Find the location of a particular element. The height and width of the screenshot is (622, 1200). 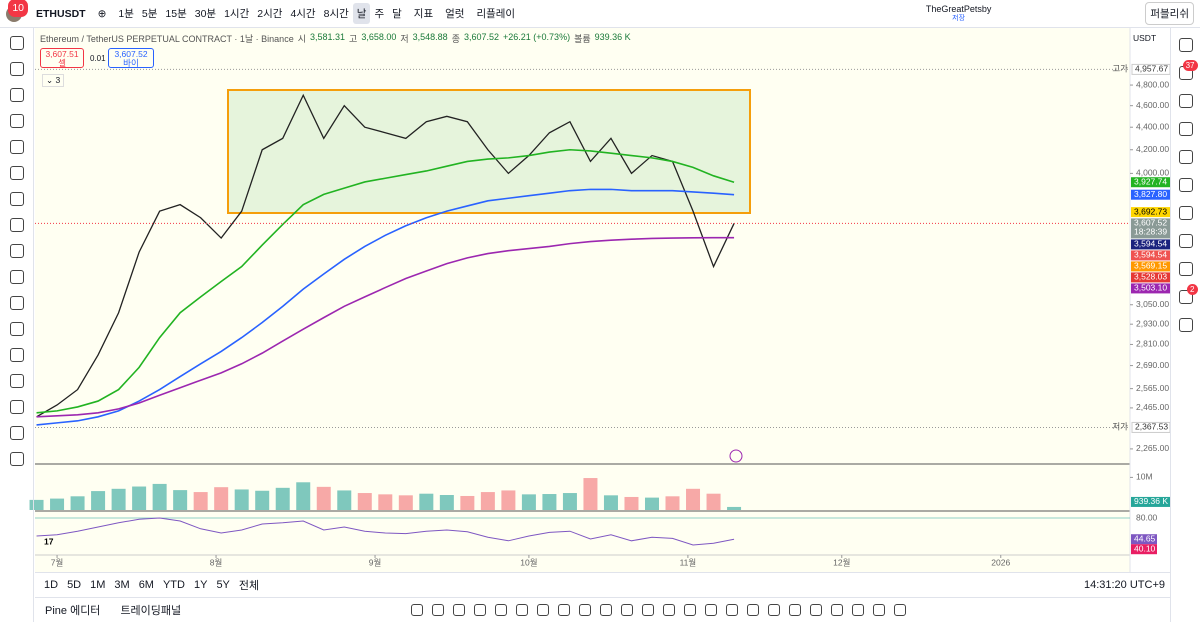

currency: USDT is located at coordinates (1145, 38).